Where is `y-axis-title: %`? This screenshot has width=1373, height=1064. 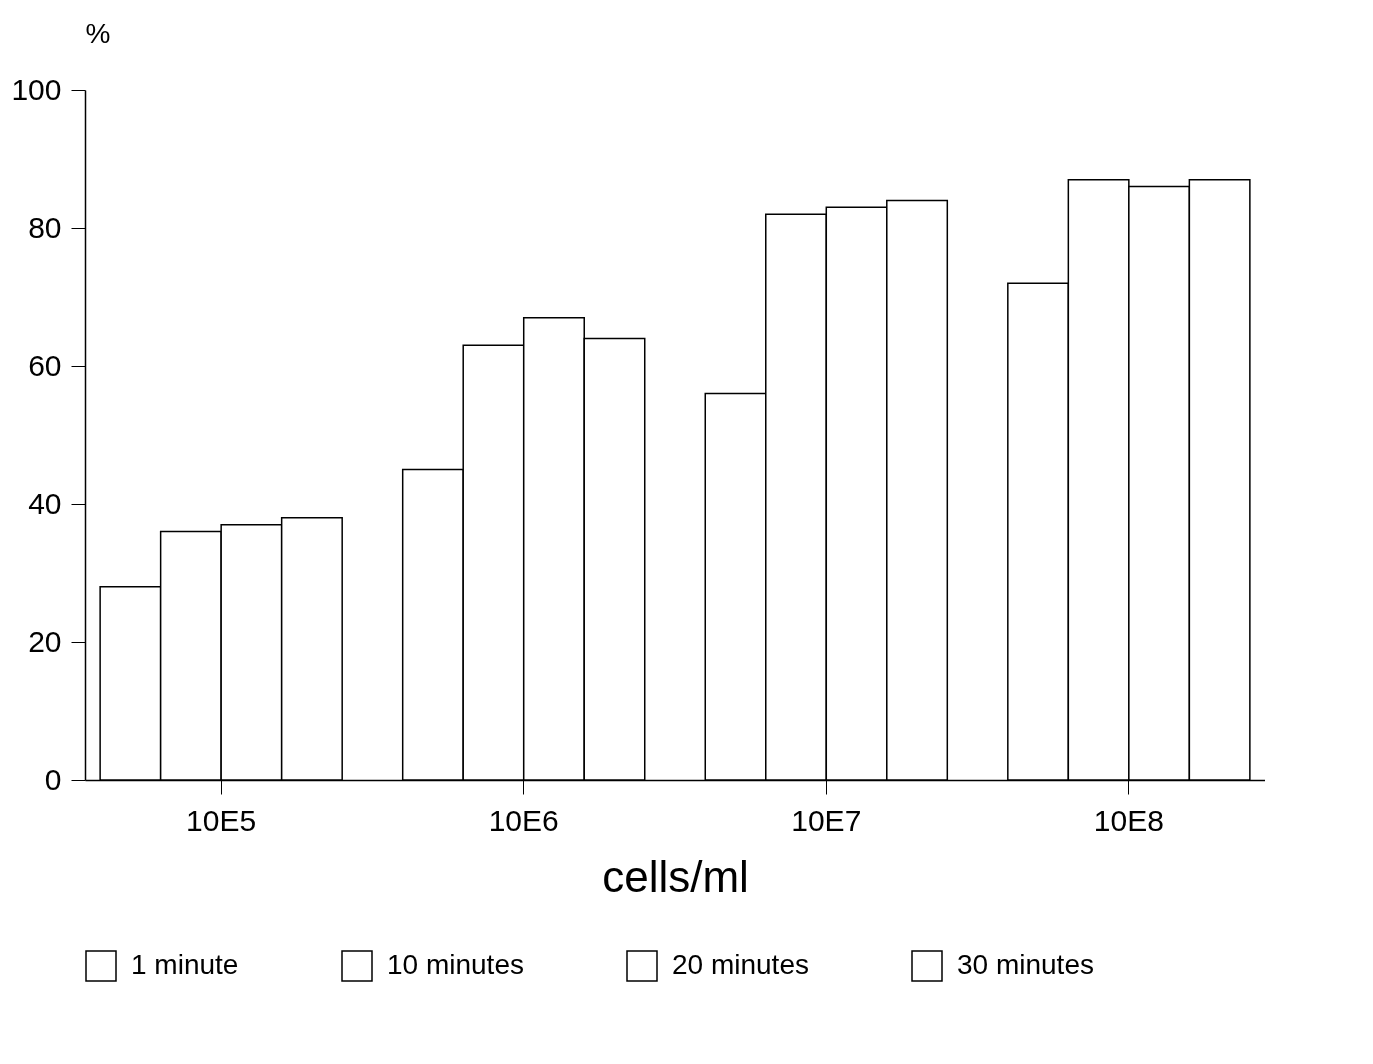
y-axis-title: % is located at coordinates (98, 33).